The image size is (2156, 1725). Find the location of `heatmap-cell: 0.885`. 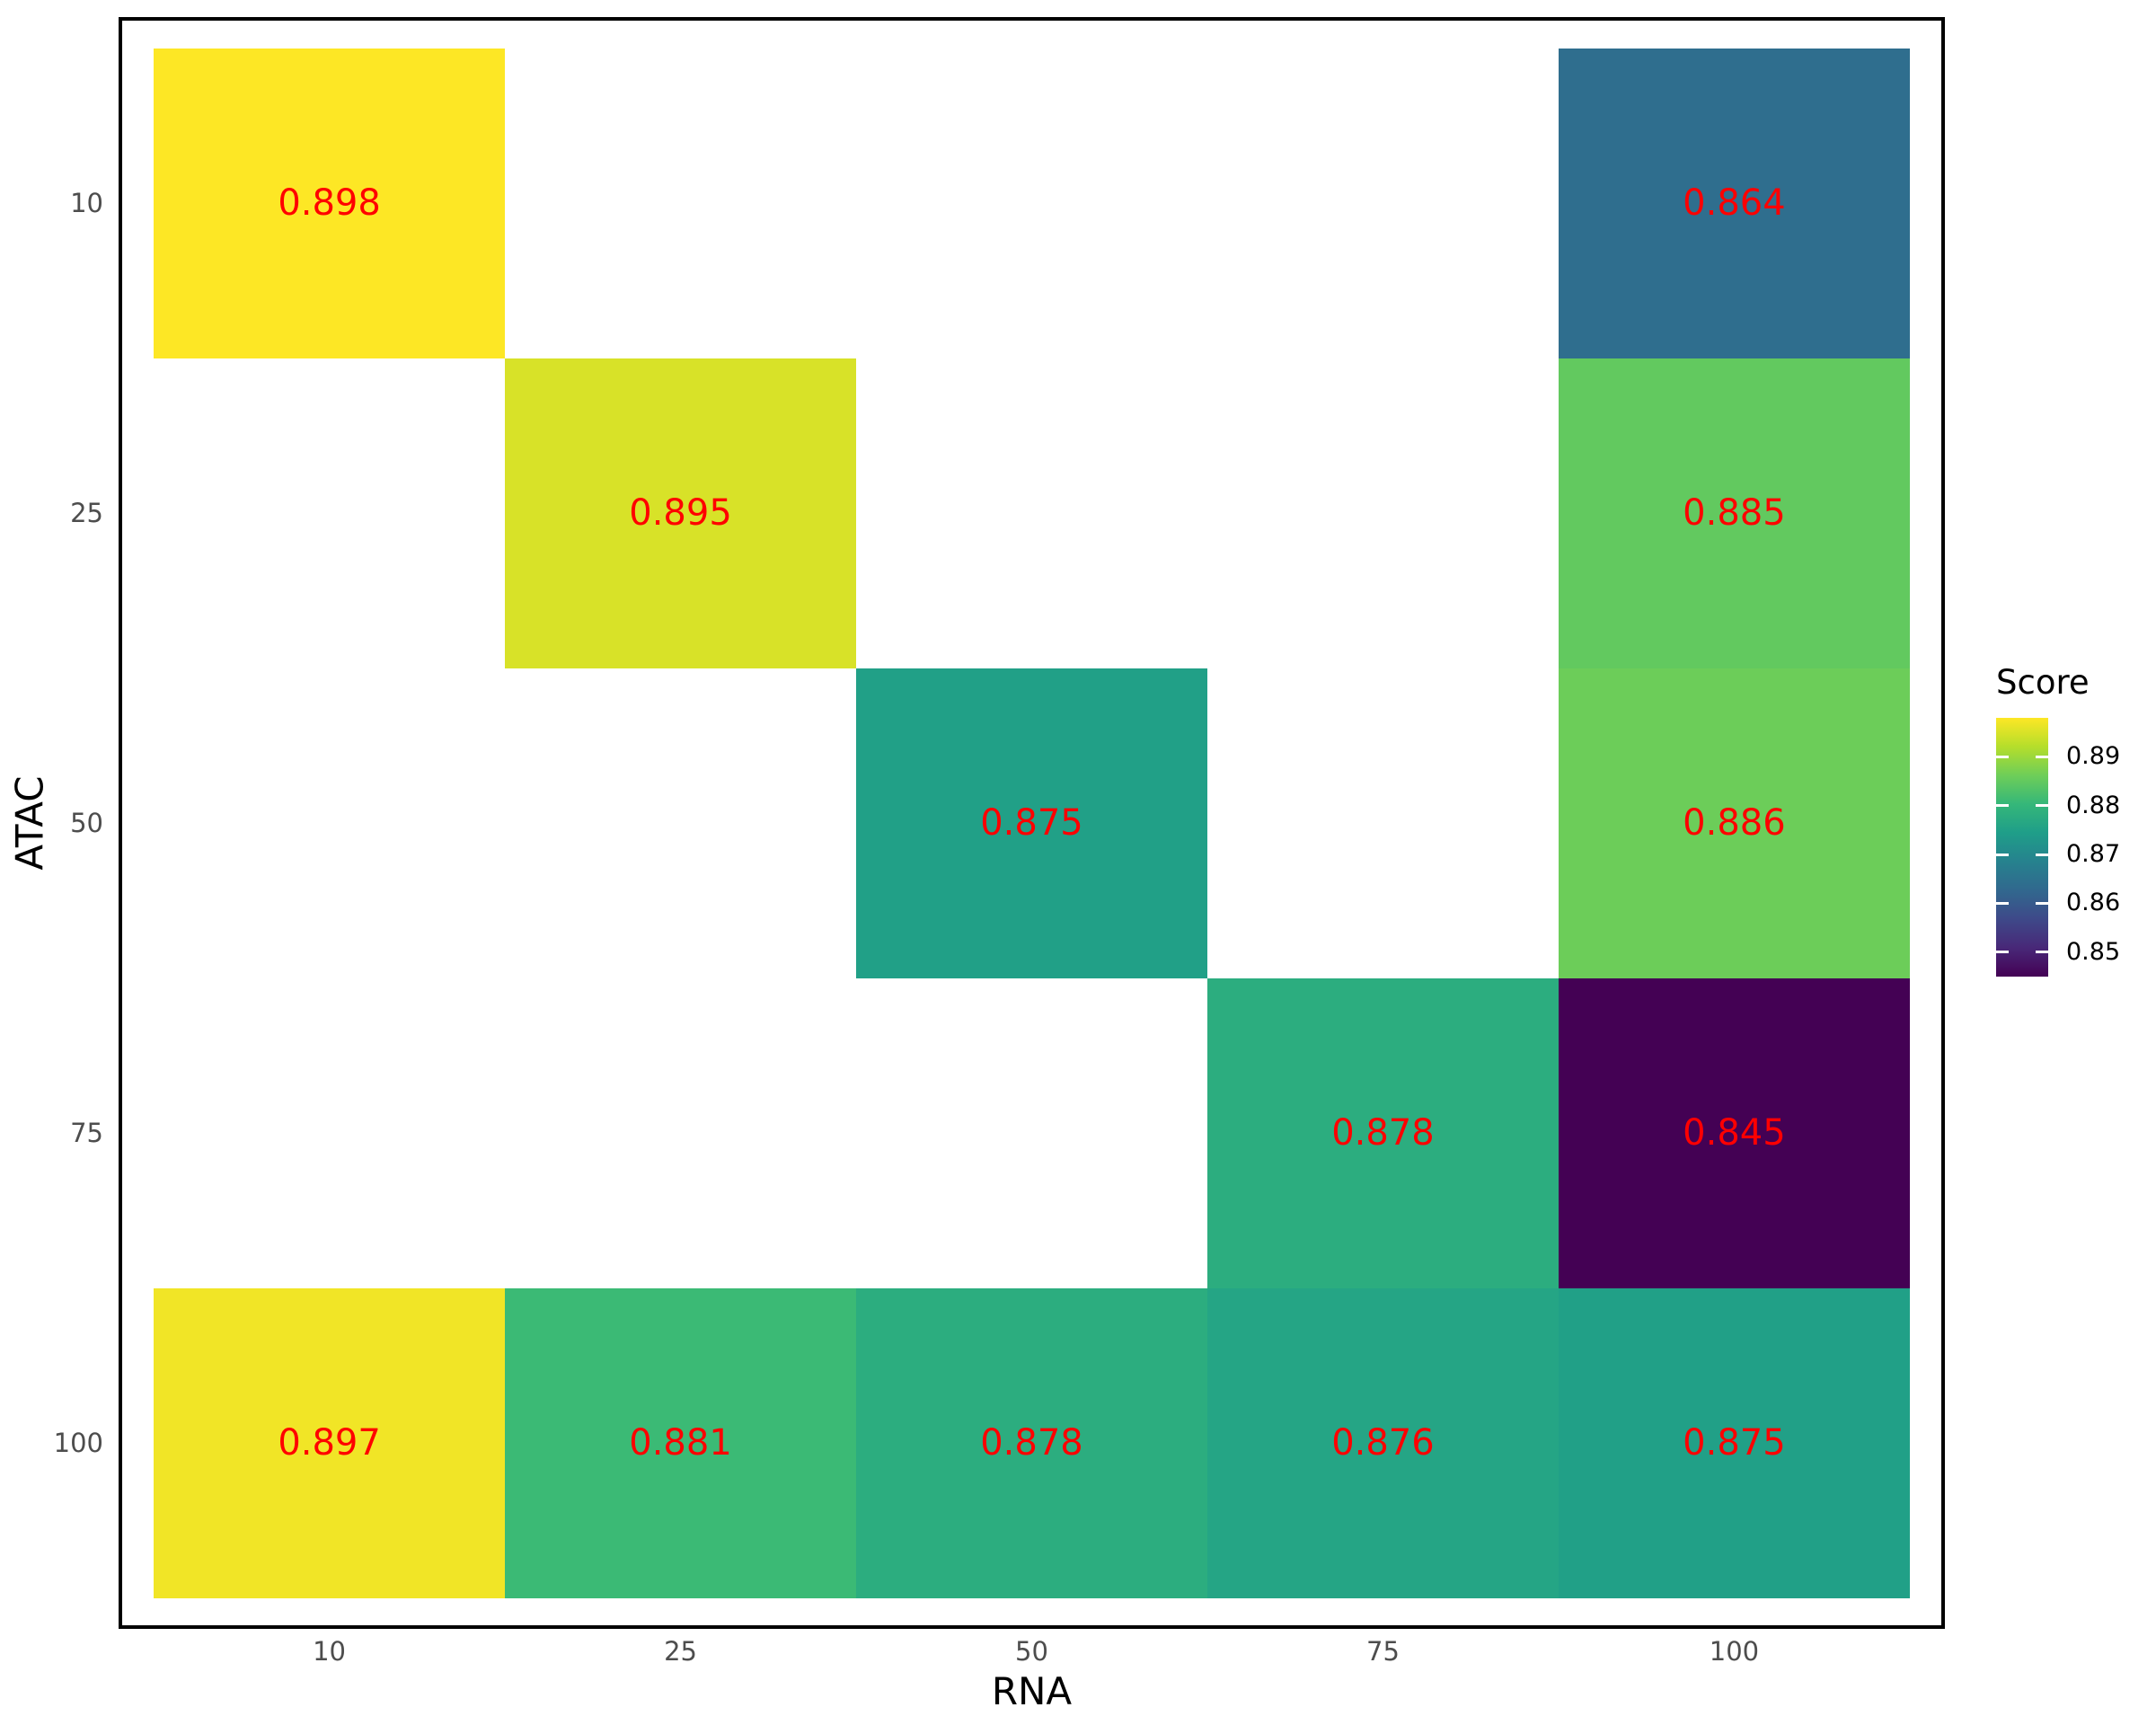

heatmap-cell: 0.885 is located at coordinates (1734, 513).